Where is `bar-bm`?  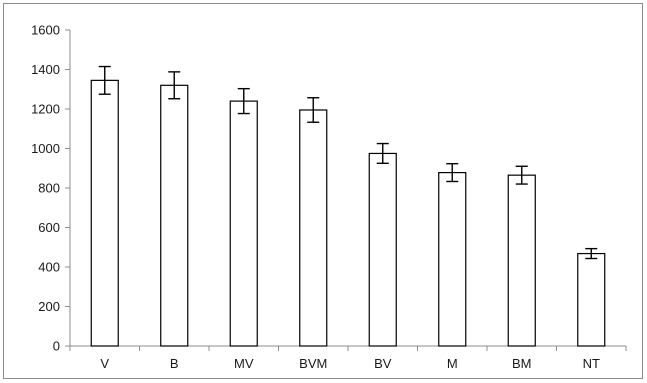 bar-bm is located at coordinates (521, 260).